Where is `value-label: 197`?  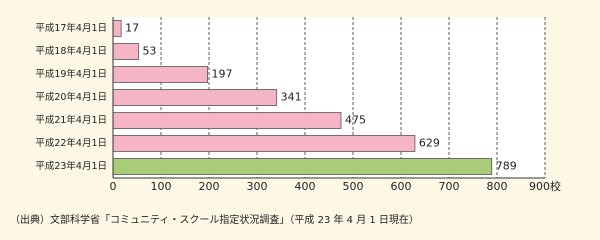
value-label: 197 is located at coordinates (222, 74).